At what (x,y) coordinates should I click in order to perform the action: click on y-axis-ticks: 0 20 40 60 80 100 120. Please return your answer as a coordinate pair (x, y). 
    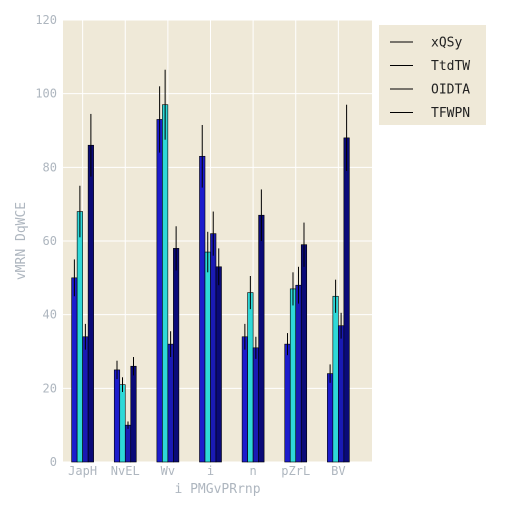
    Looking at the image, I should click on (46, 241).